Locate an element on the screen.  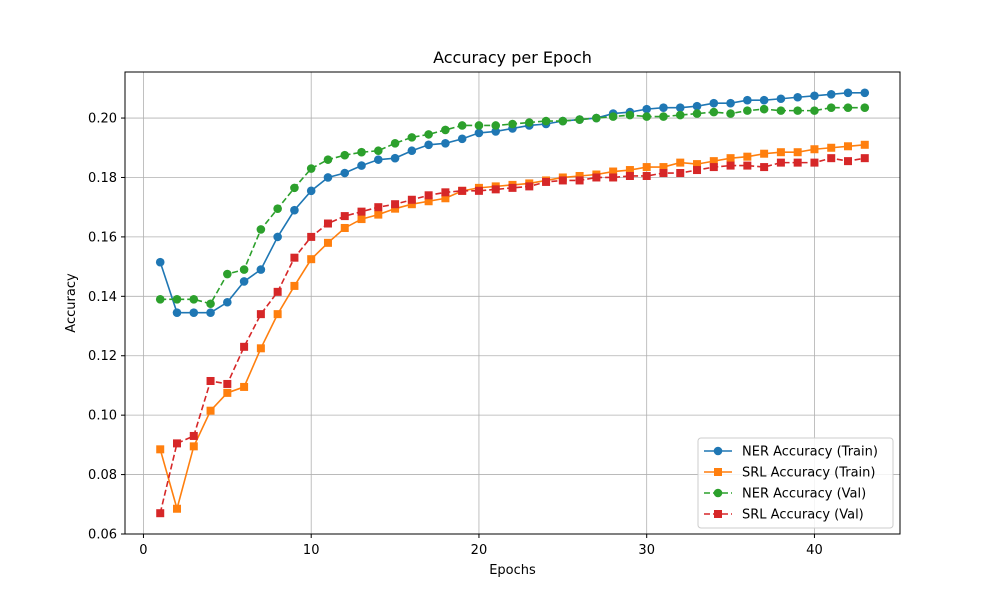
x-tick-label: 30 is located at coordinates (646, 550).